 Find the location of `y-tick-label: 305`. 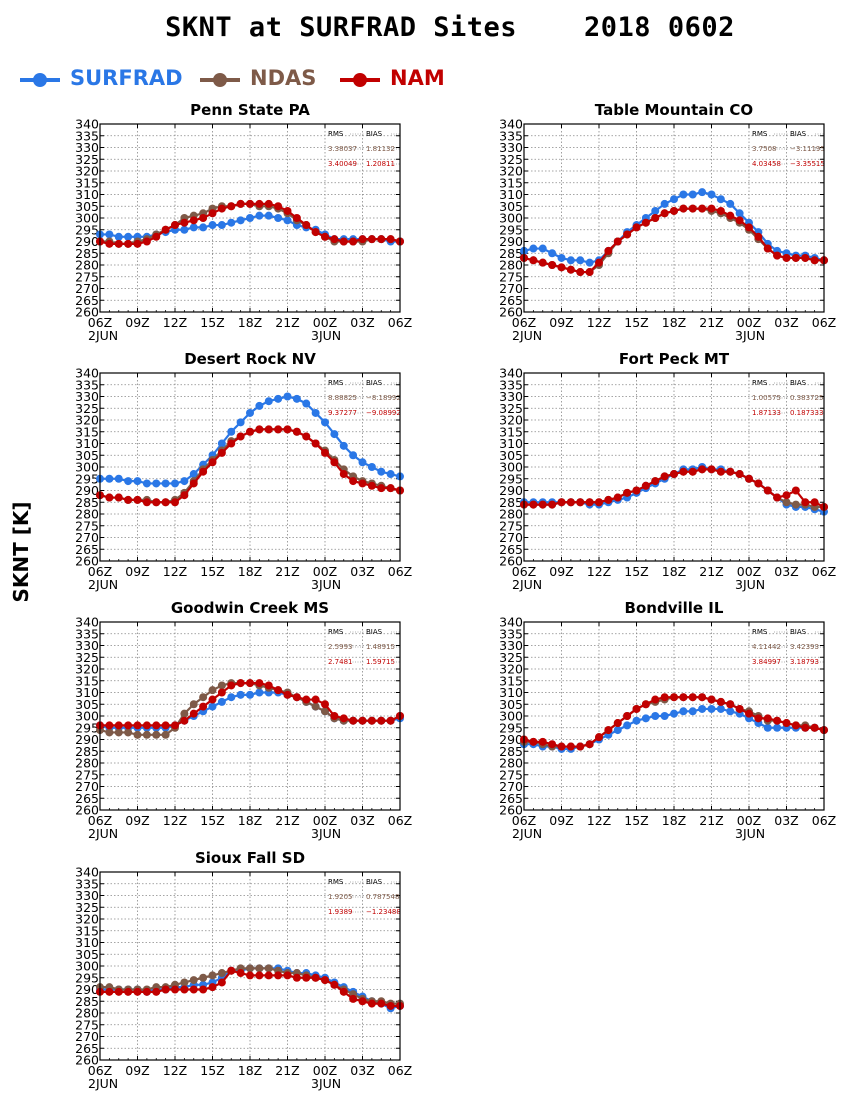

y-tick-label: 305 is located at coordinates (87, 206).